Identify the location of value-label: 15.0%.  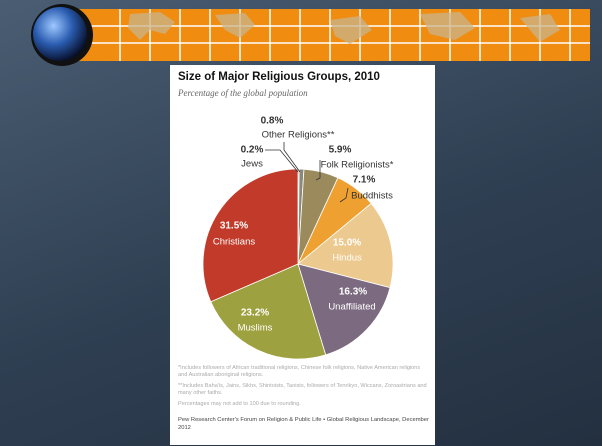
(347, 243).